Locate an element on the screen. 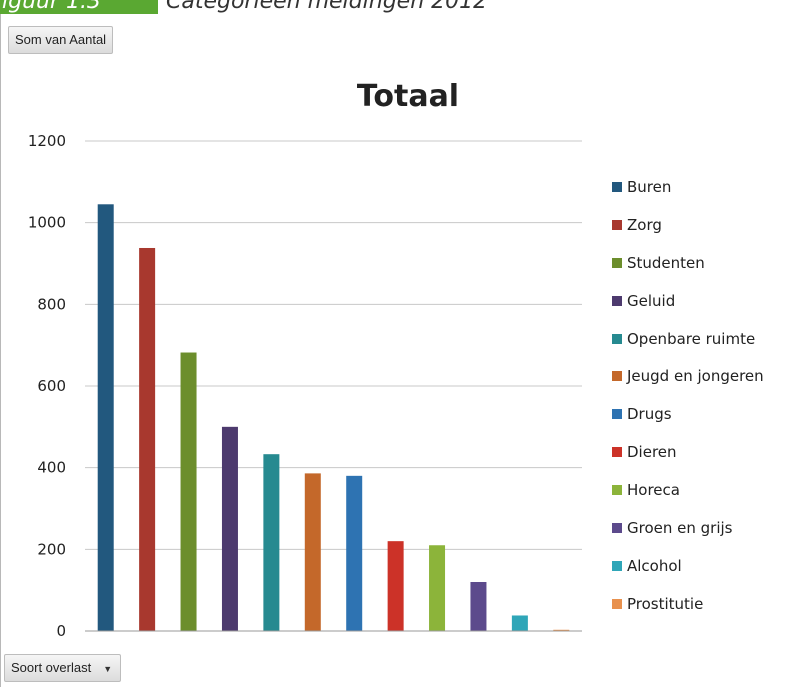  y-tick-label: 800 is located at coordinates (51, 304).